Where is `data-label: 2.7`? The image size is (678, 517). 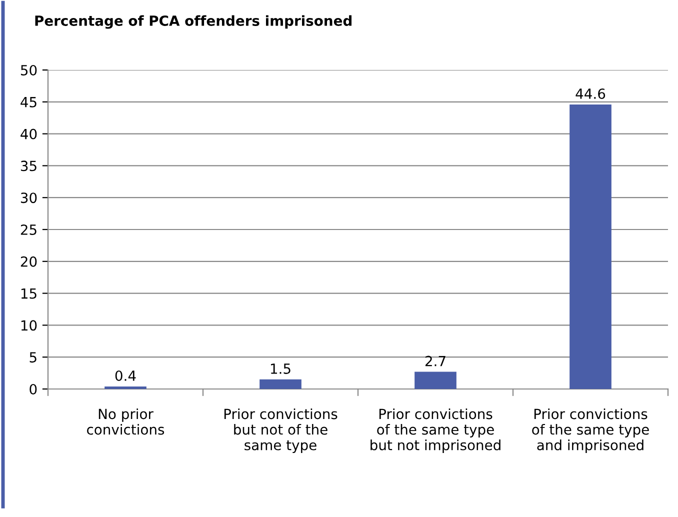
data-label: 2.7 is located at coordinates (435, 361).